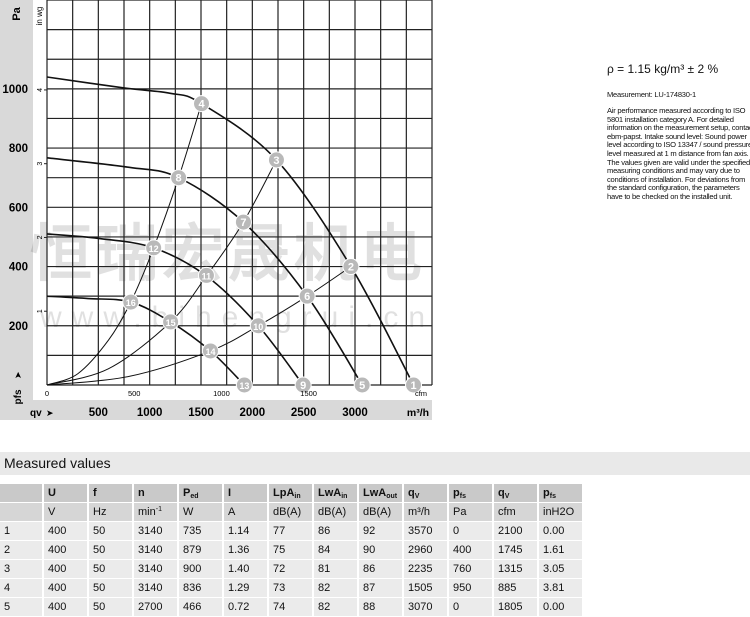  Describe the element at coordinates (21, 493) in the screenshot. I see `table-cell` at that location.